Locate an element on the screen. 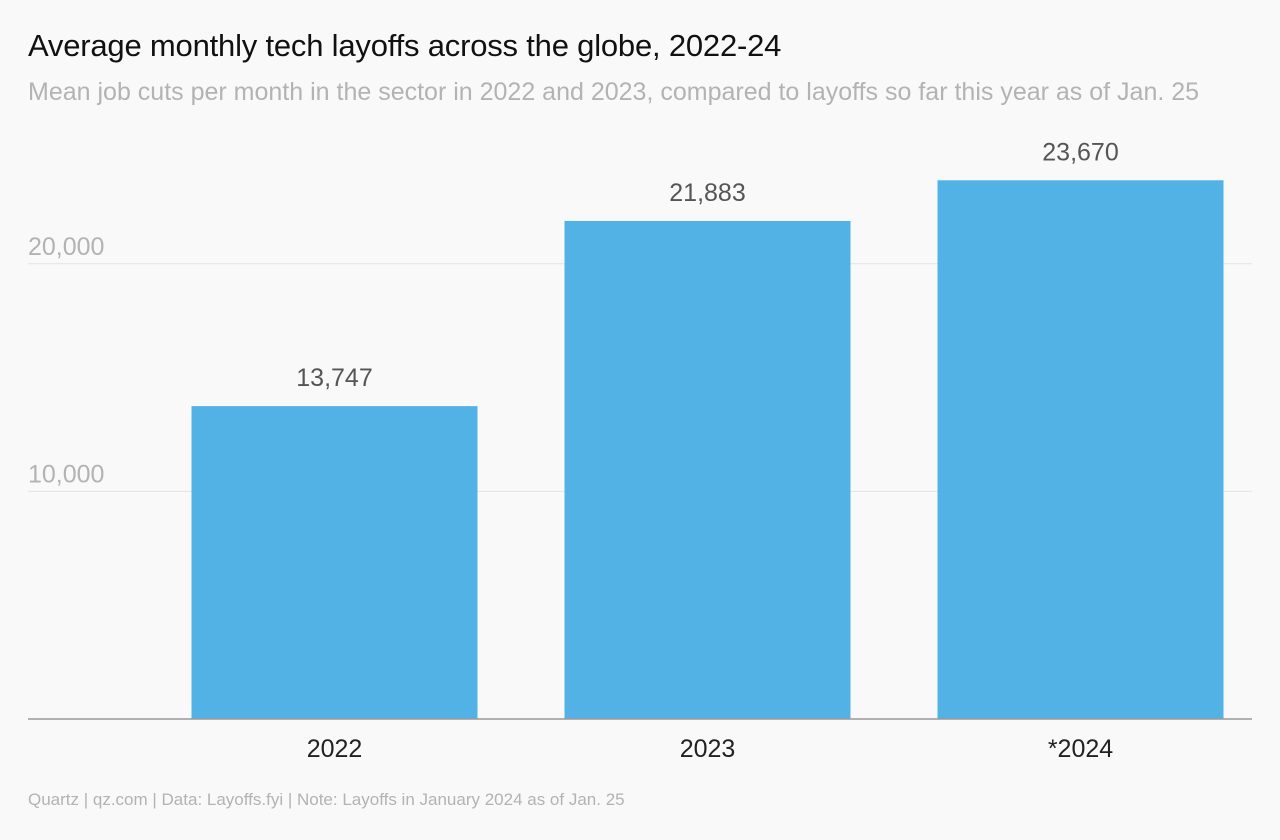 This screenshot has height=840, width=1280. value-label: 21,883 is located at coordinates (707, 193).